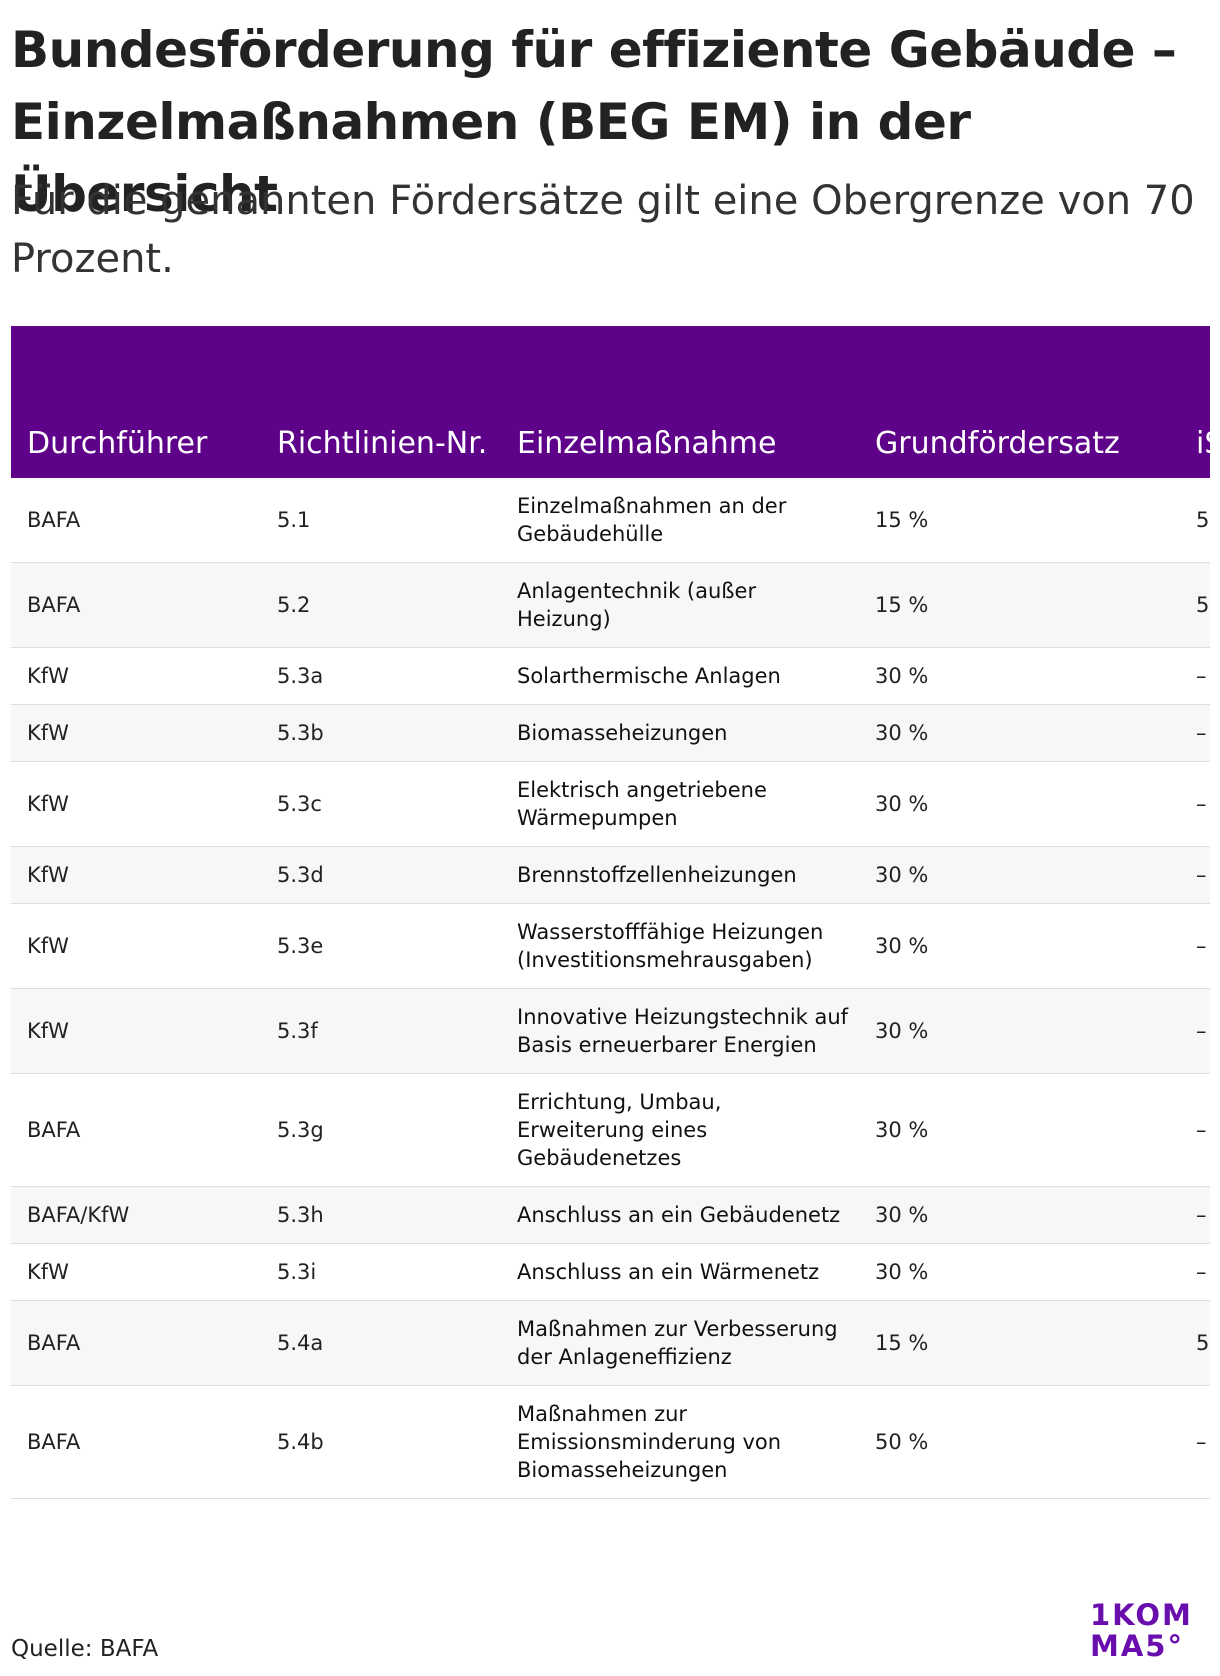  I want to click on table-cell: 5.4a, so click(381, 1343).